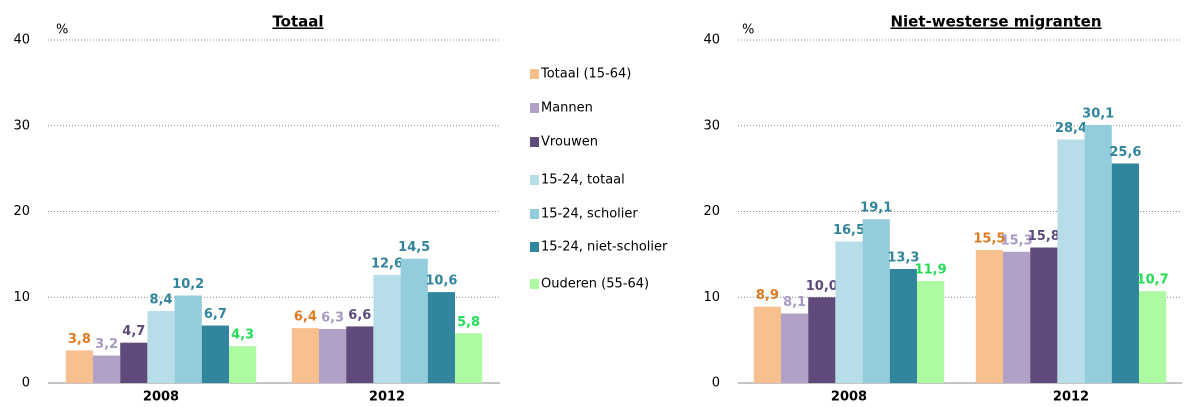  Describe the element at coordinates (767, 295) in the screenshot. I see `value-label: 8,9` at that location.